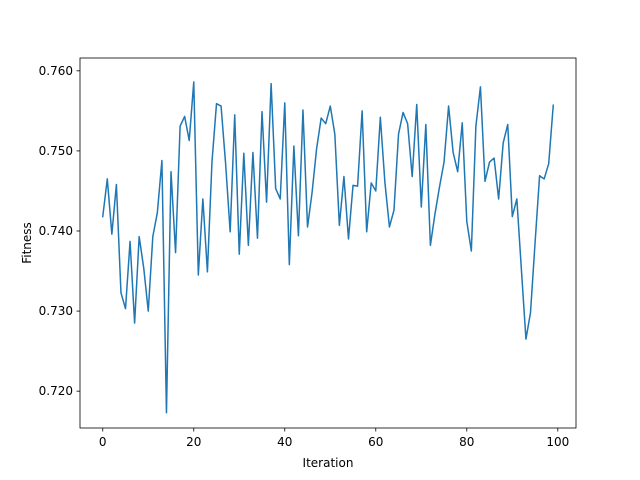 This screenshot has width=640, height=480. What do you see at coordinates (56, 151) in the screenshot?
I see `y-tick-label: 0.750` at bounding box center [56, 151].